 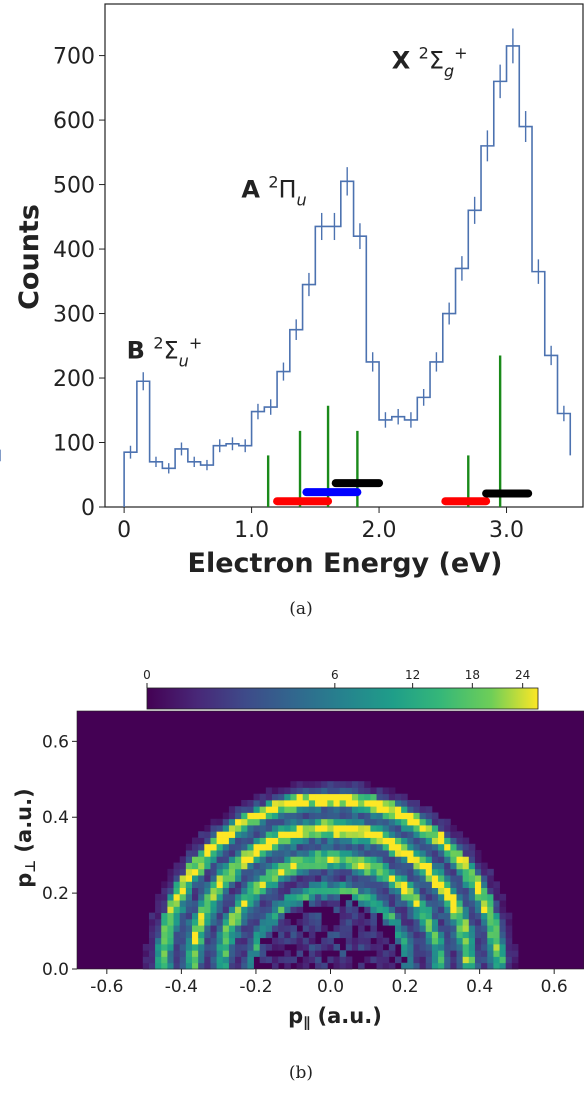 I want to click on y-tick-label-b: 0.4, so click(x=55, y=818).